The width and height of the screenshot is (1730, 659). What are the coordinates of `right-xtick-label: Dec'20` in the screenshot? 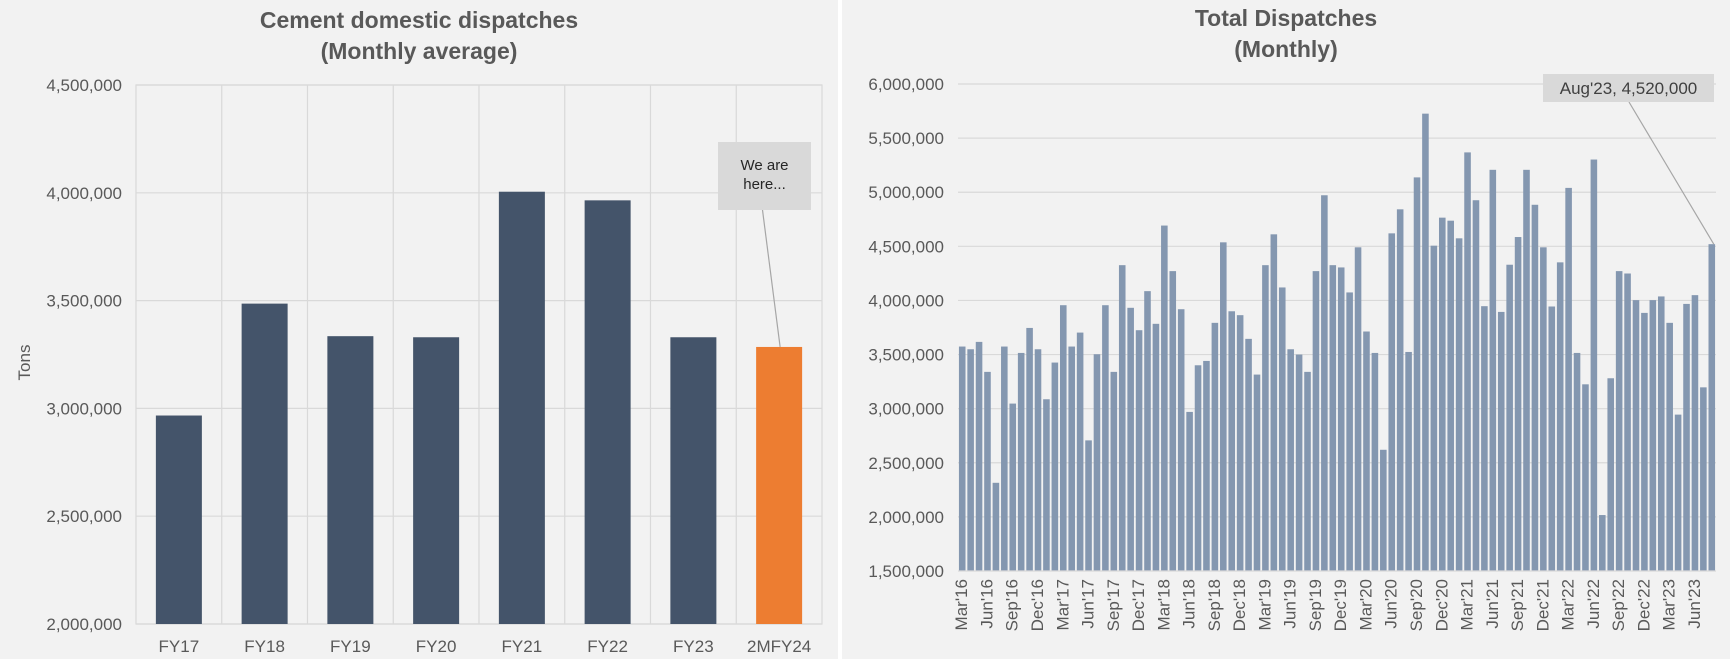 It's located at (1441, 605).